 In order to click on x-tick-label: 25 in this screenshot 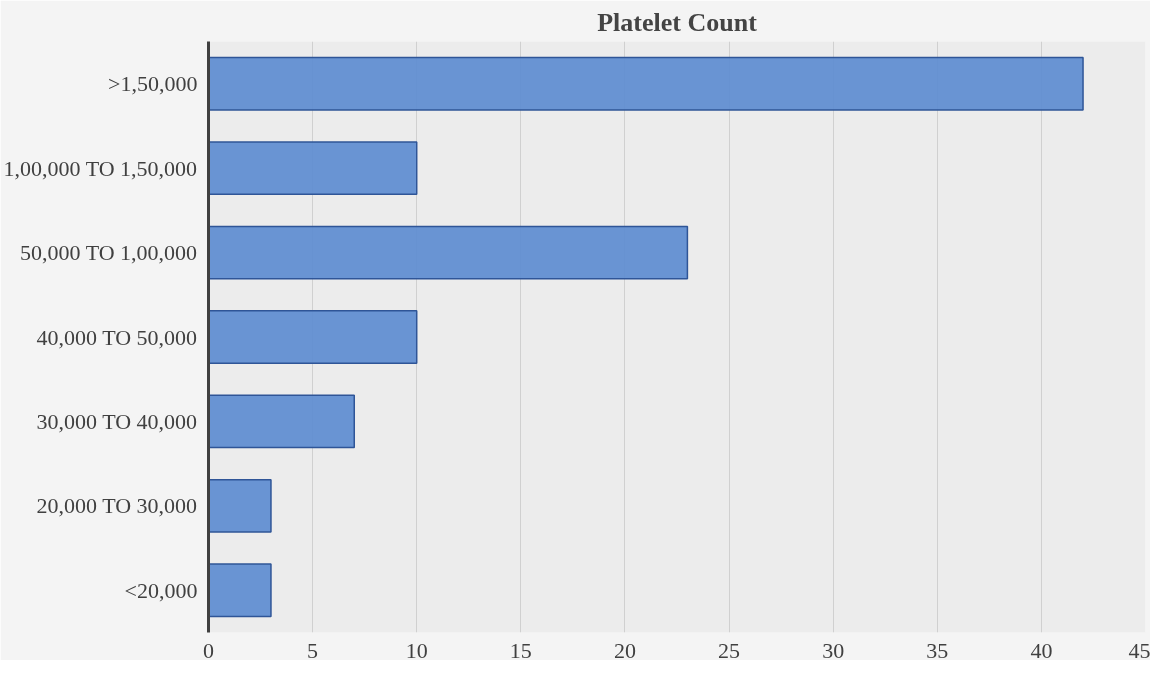, I will do `click(729, 650)`.